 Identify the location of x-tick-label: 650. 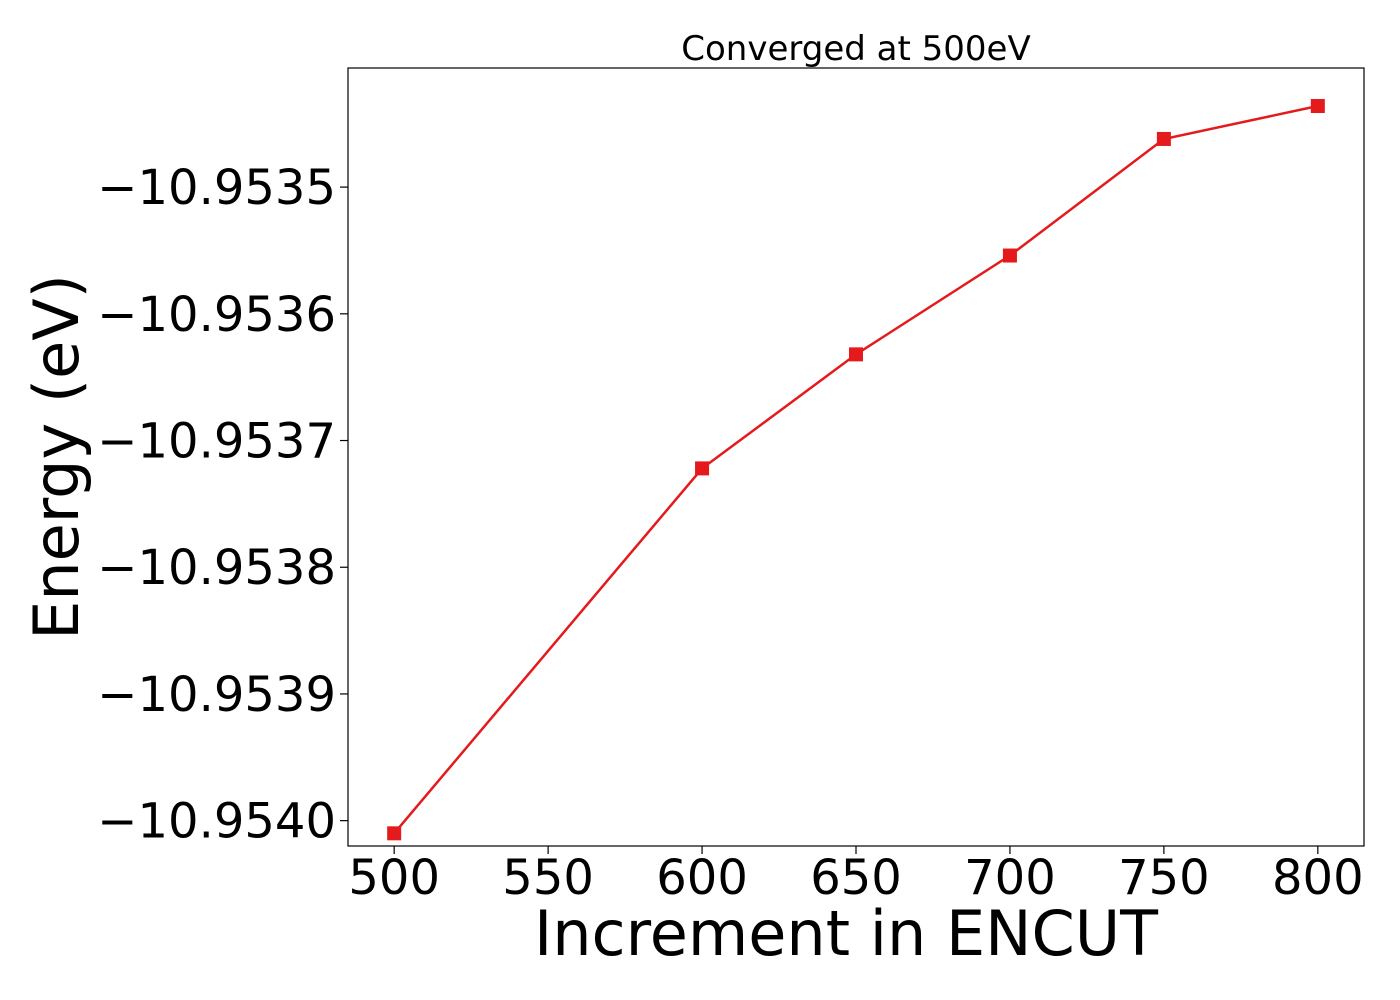
(856, 878).